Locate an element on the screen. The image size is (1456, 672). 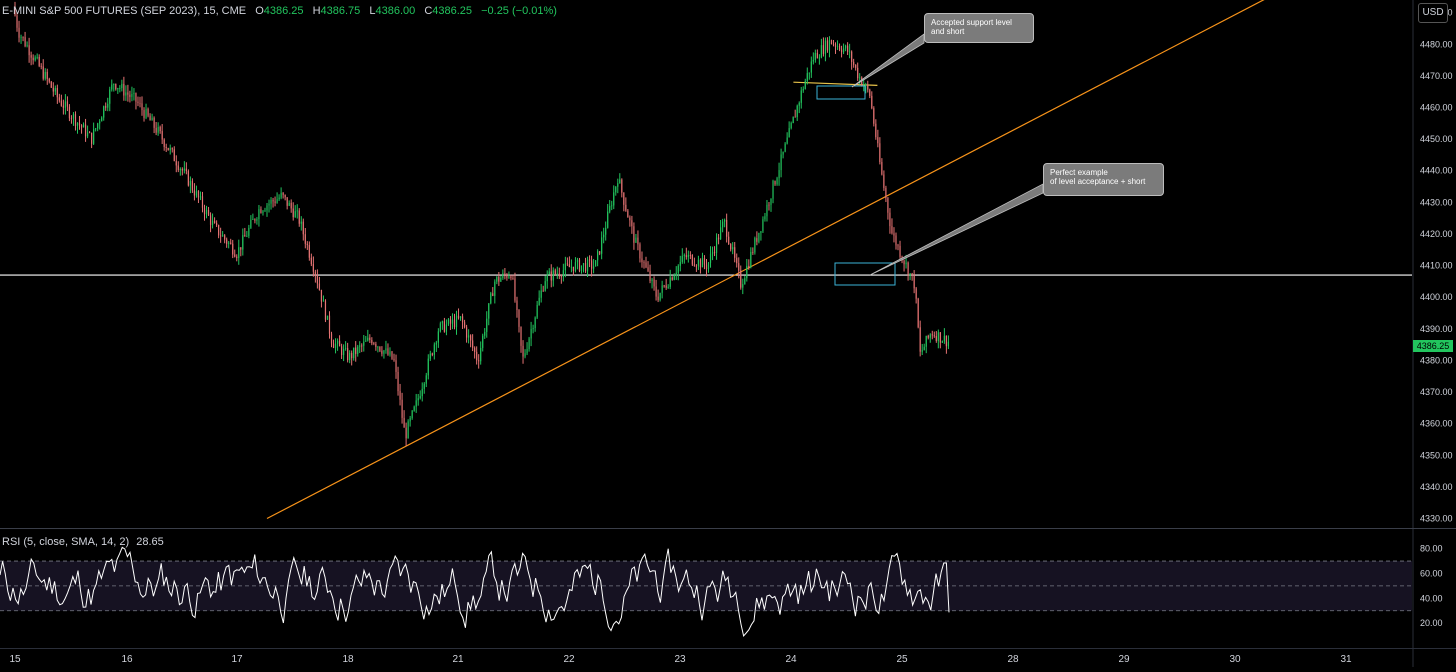
low-value: 4386.00 is located at coordinates (395, 11).